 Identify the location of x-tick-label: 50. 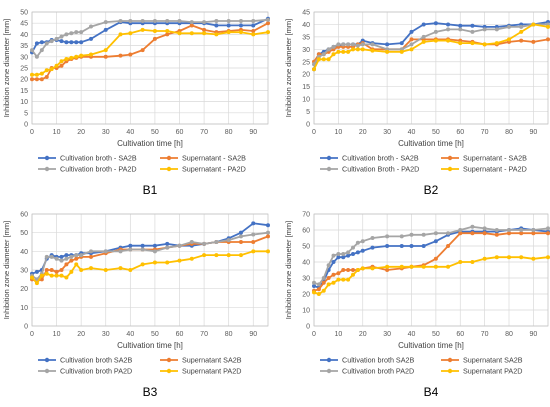
(155, 132).